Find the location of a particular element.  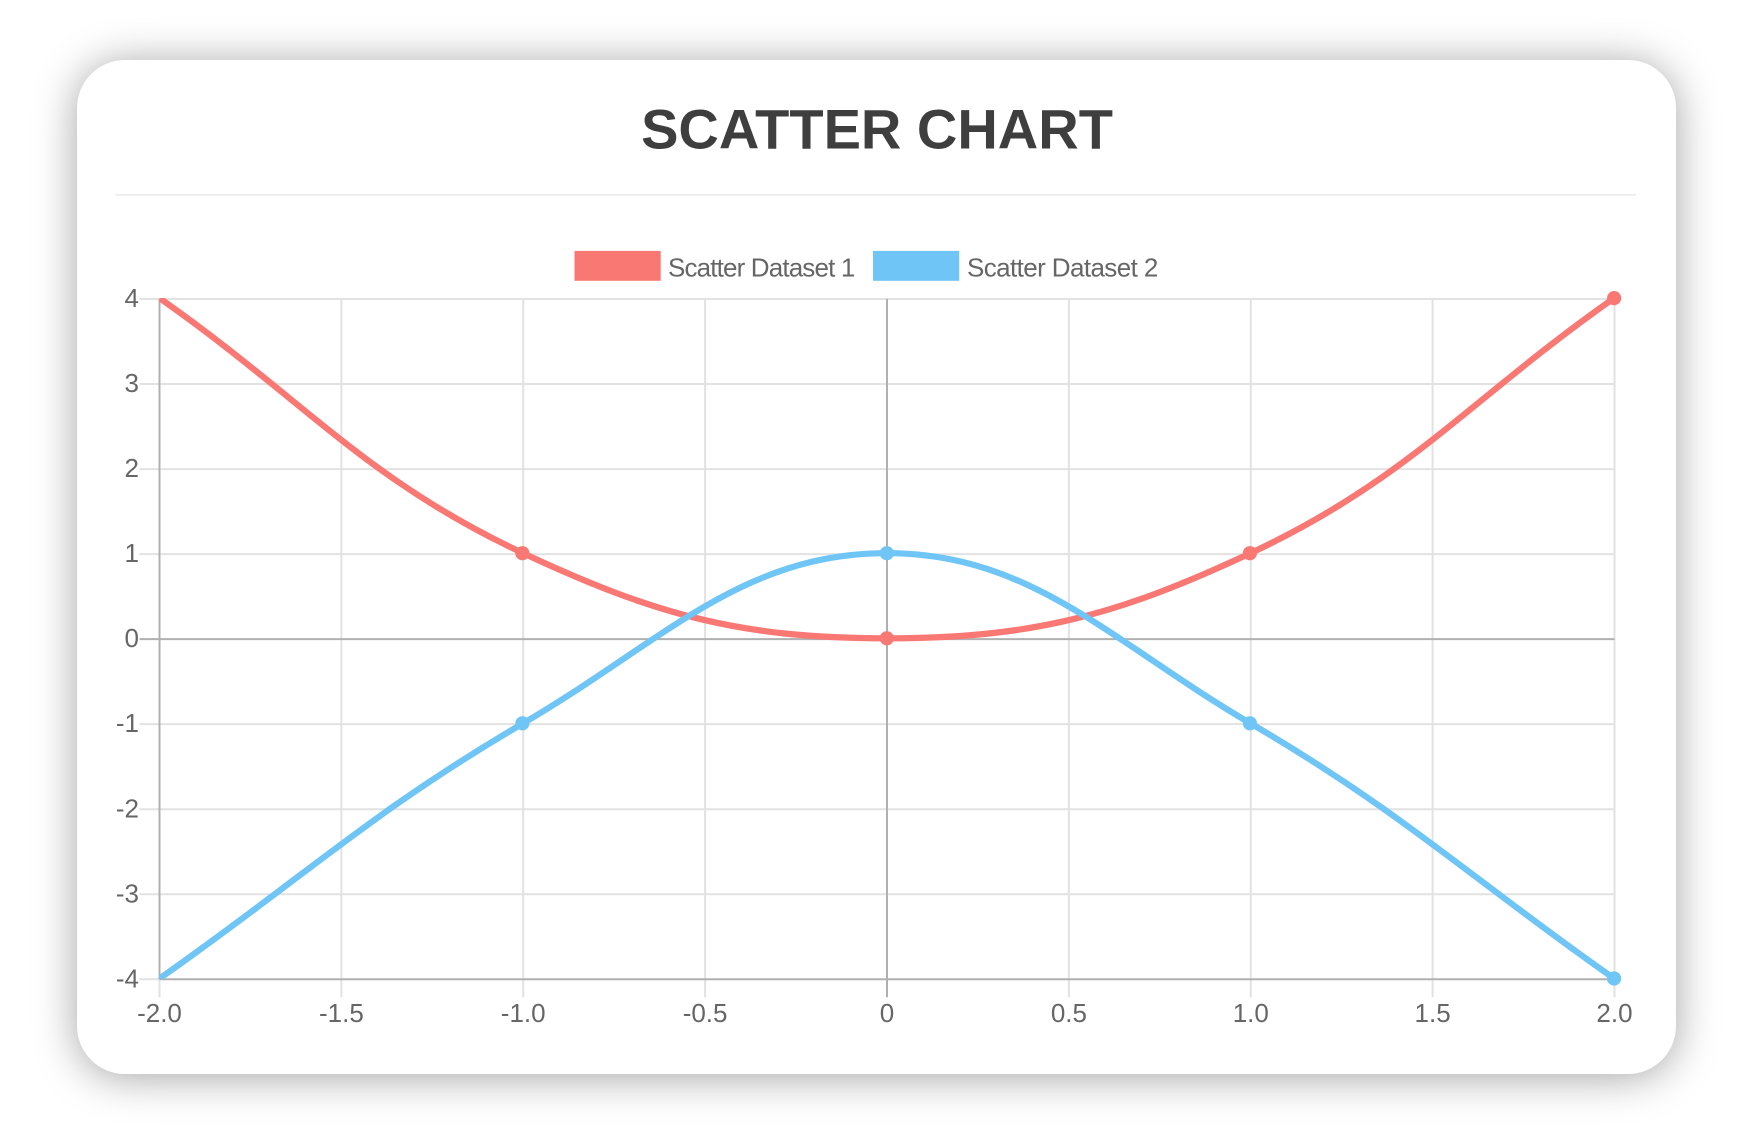

svg-text: -4 is located at coordinates (127, 978).